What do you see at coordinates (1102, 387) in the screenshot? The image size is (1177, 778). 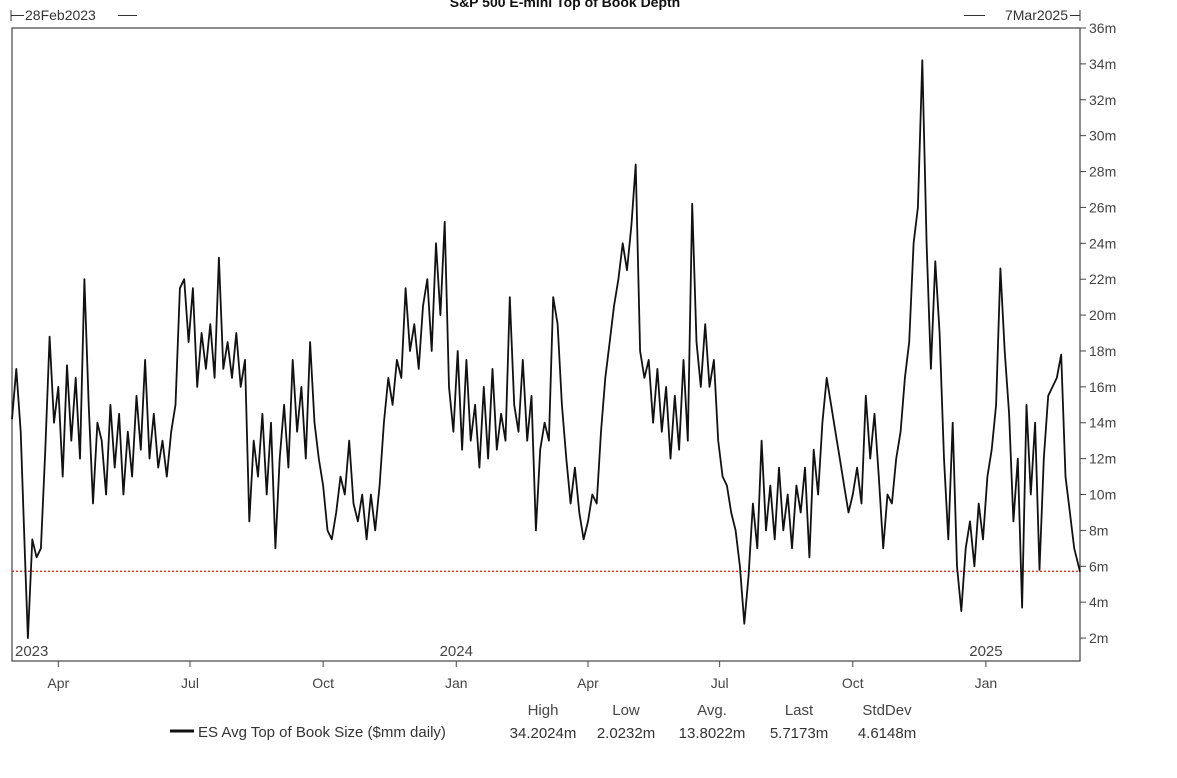 I see `y-tick-label: 16m` at bounding box center [1102, 387].